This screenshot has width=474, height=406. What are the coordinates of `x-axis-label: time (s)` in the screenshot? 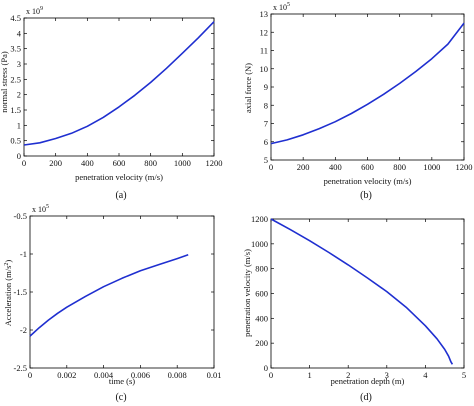 It's located at (122, 381).